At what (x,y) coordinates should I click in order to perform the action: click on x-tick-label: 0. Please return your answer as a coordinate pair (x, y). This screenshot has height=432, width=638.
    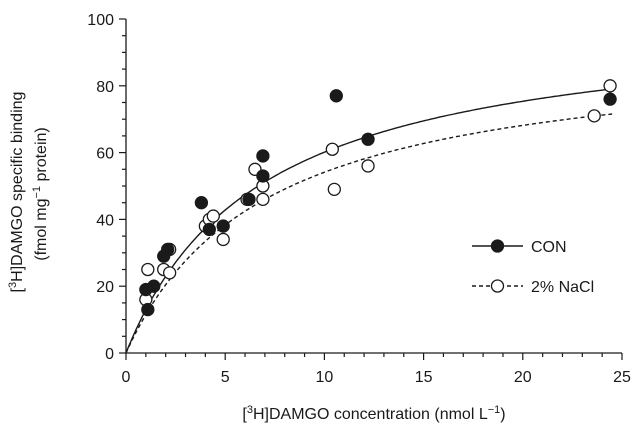
    Looking at the image, I should click on (126, 377).